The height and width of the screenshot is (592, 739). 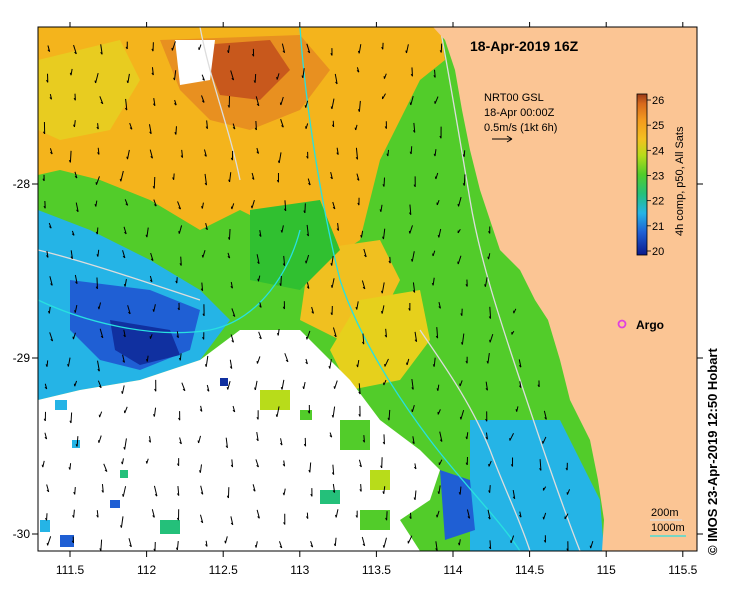 What do you see at coordinates (665, 513) in the screenshot?
I see `depth-legend-200: 200m` at bounding box center [665, 513].